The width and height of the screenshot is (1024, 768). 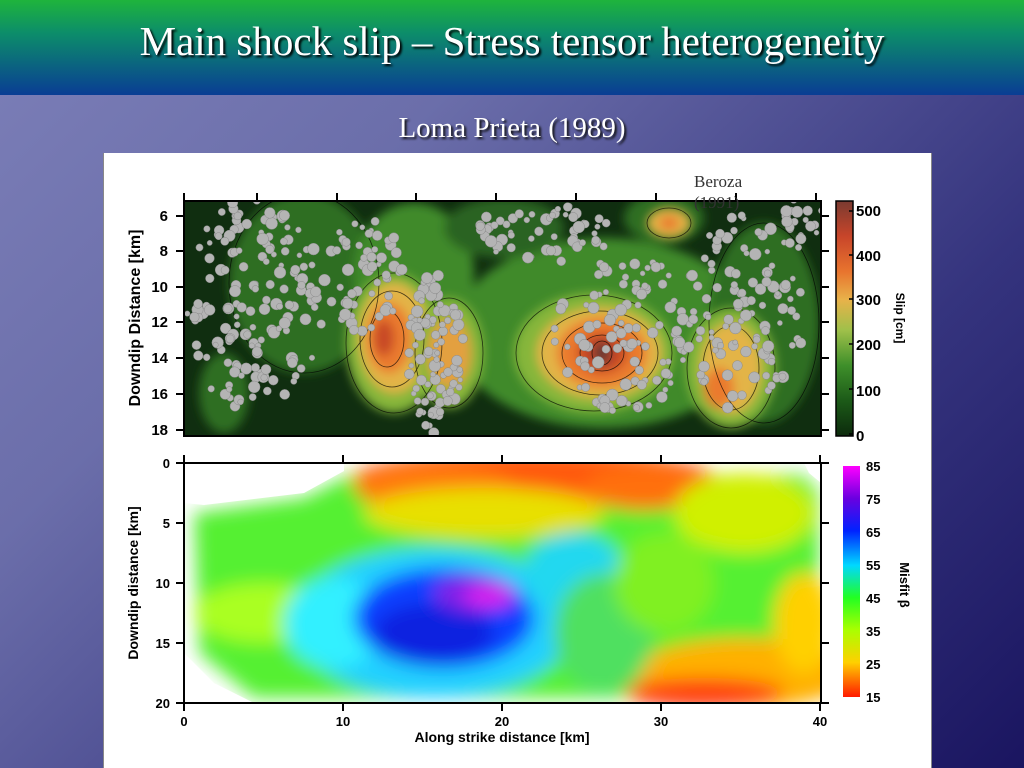 What do you see at coordinates (166, 523) in the screenshot?
I see `bottom-ytick: 5` at bounding box center [166, 523].